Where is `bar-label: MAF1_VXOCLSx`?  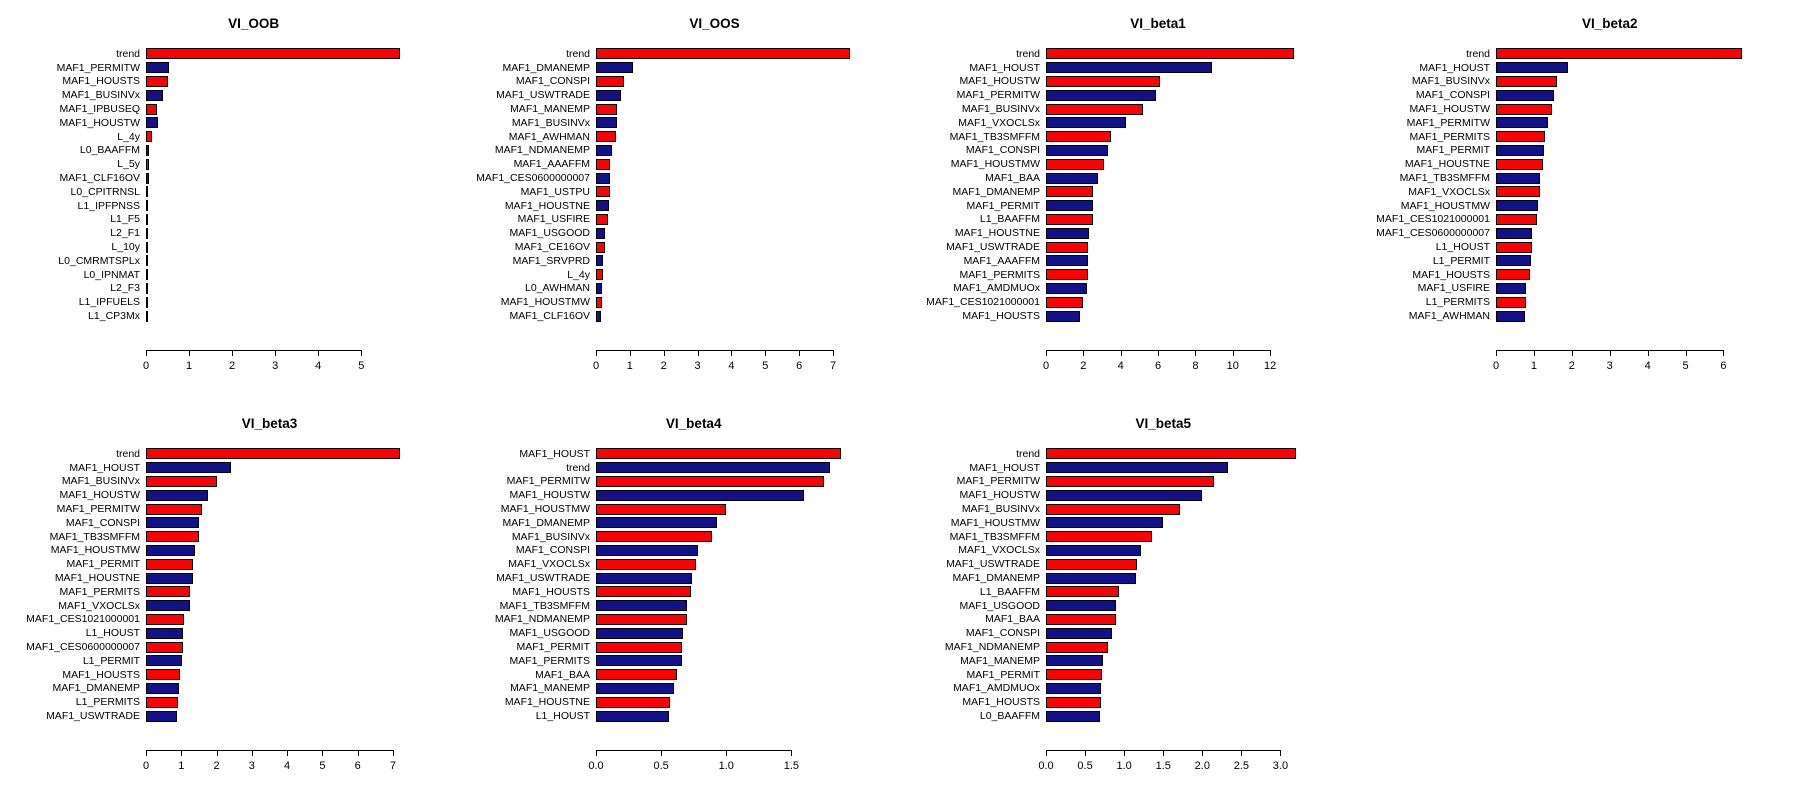
bar-label: MAF1_VXOCLSx is located at coordinates (1449, 191).